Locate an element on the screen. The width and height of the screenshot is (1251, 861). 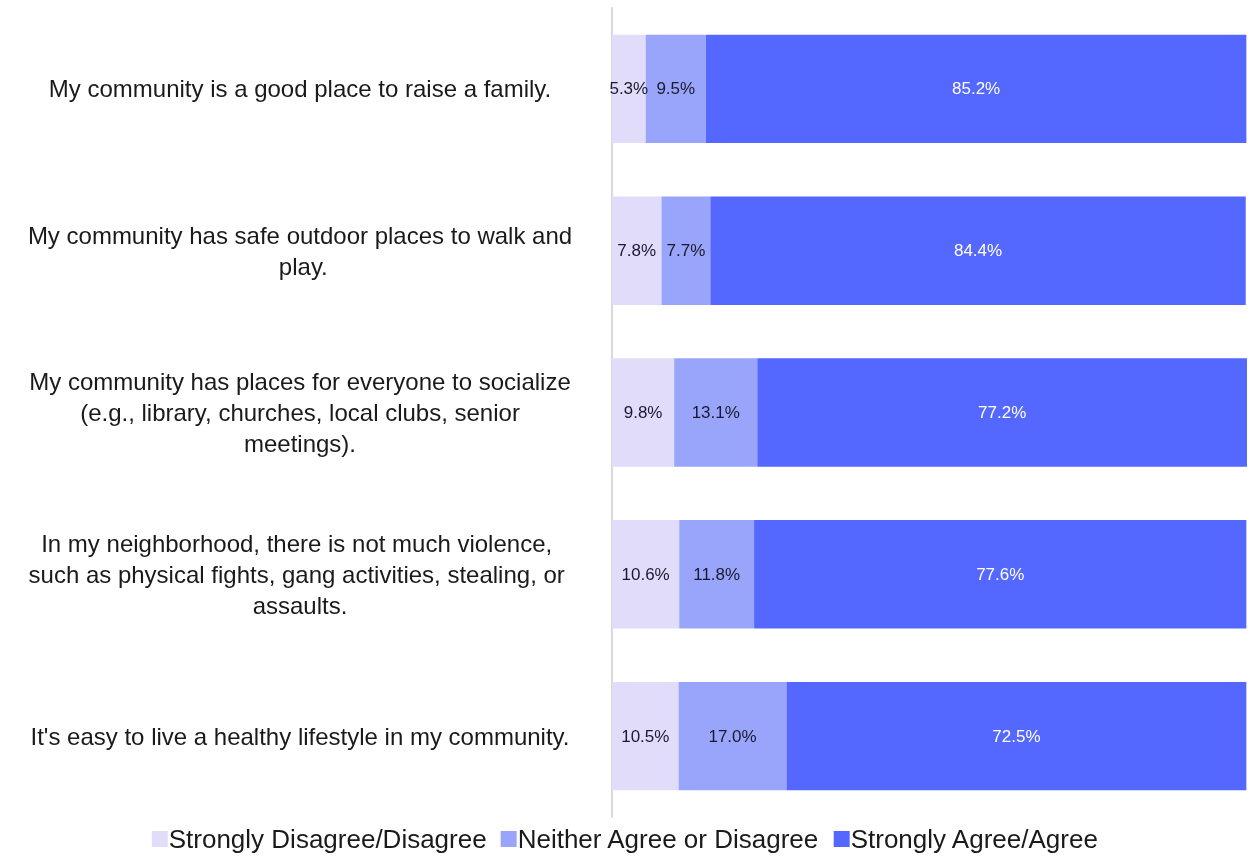
data-label: 84.4% is located at coordinates (978, 251).